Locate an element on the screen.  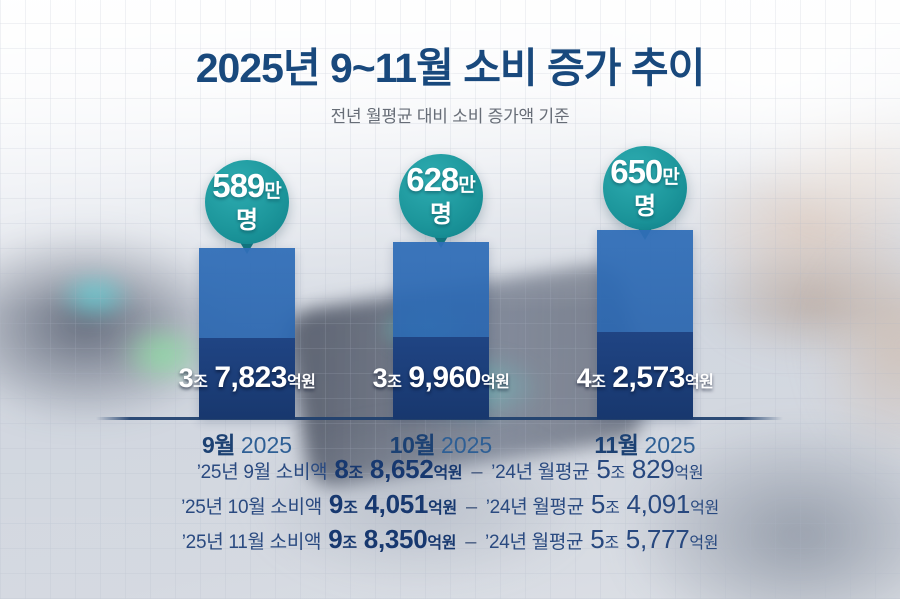
axis-label-november: 11월 2025 is located at coordinates (644, 443).